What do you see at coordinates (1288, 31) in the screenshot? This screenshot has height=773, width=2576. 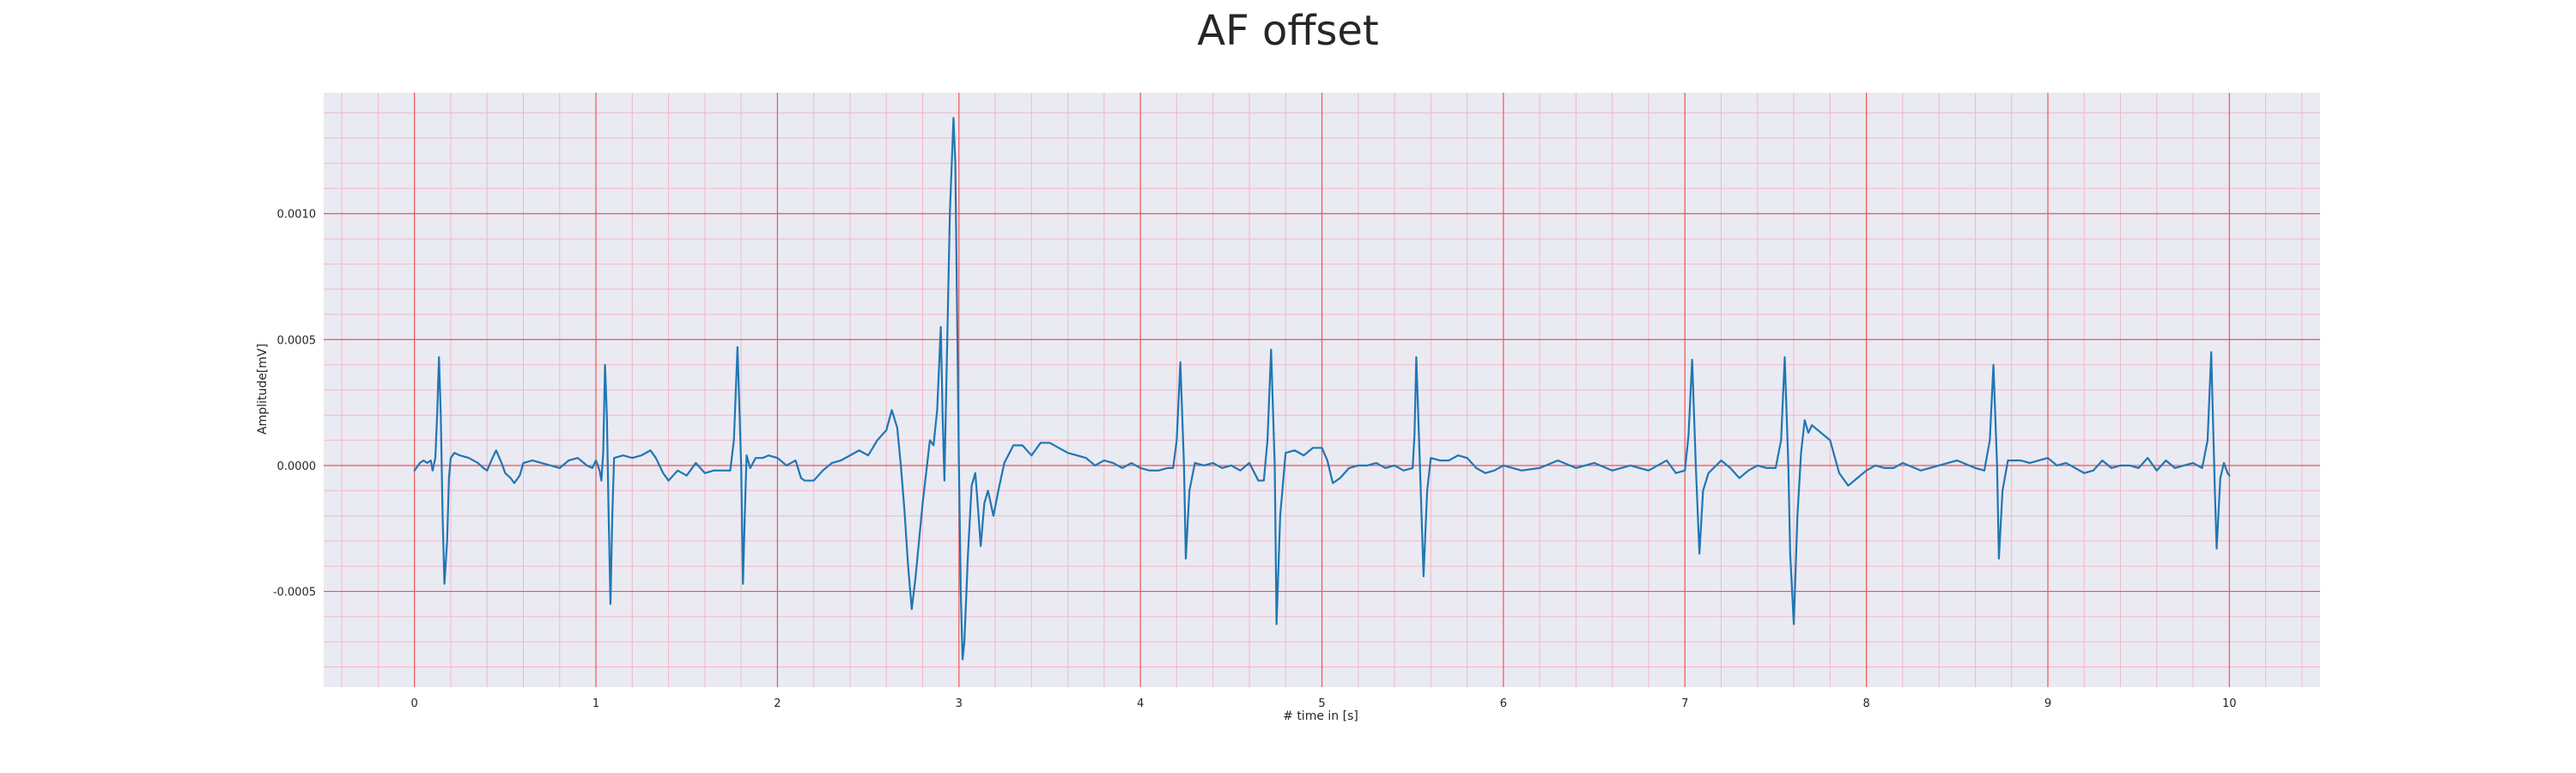 I see `chart-title: AF offset` at bounding box center [1288, 31].